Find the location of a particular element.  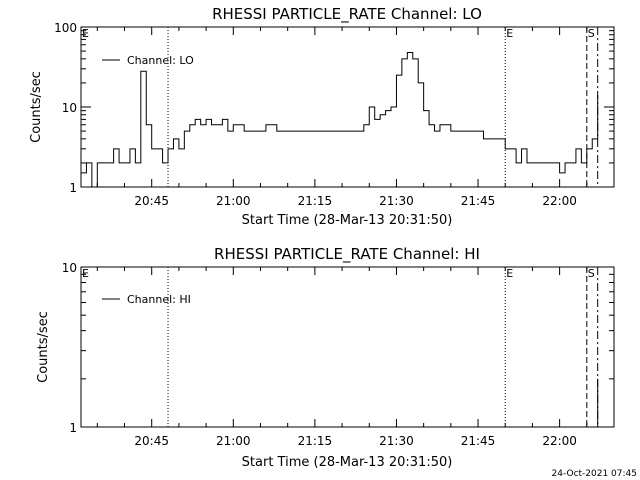

legend: Channel: HI is located at coordinates (146, 299).